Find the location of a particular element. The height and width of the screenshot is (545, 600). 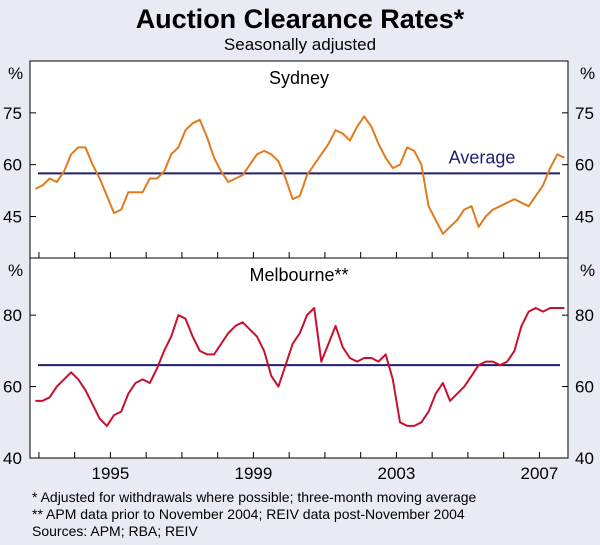

y-tick-label-left: 40 is located at coordinates (12, 458).